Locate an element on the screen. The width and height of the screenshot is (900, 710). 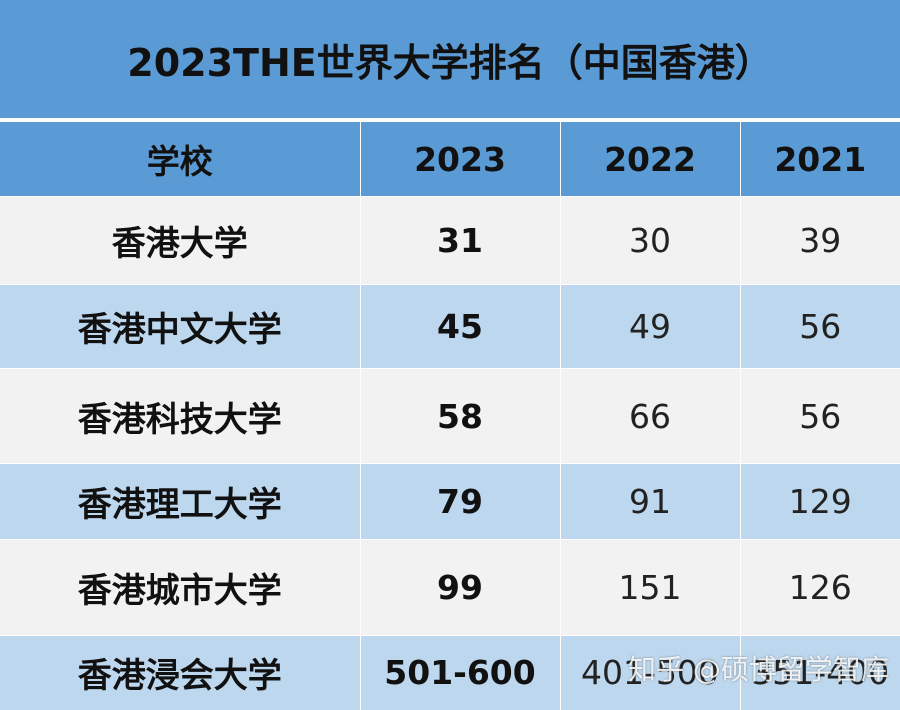
header-school: 学校 is located at coordinates (180, 159).